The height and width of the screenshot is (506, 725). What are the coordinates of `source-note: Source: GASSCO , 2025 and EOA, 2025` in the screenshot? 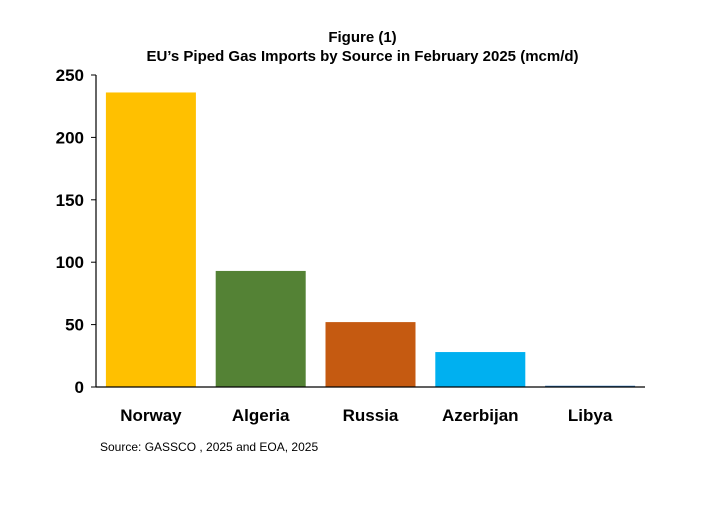 It's located at (209, 447).